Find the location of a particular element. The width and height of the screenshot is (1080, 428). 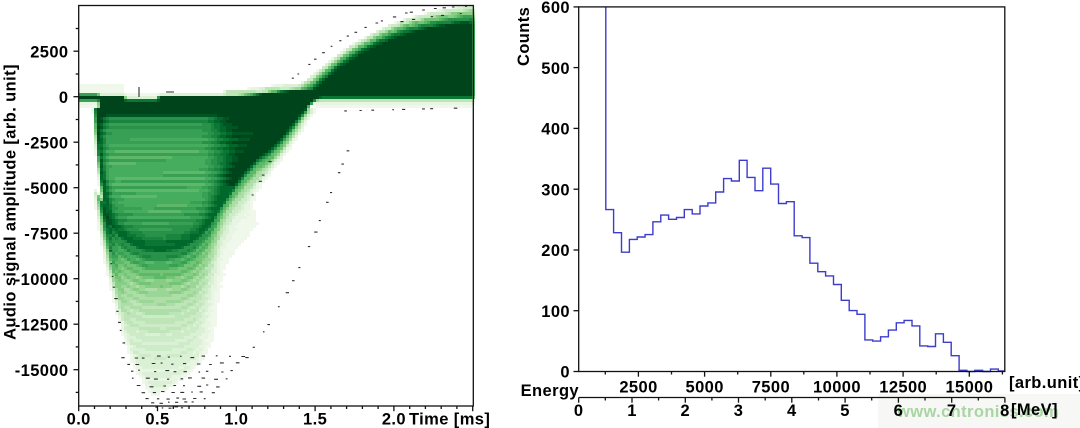

svg-text: 500 is located at coordinates (555, 69).